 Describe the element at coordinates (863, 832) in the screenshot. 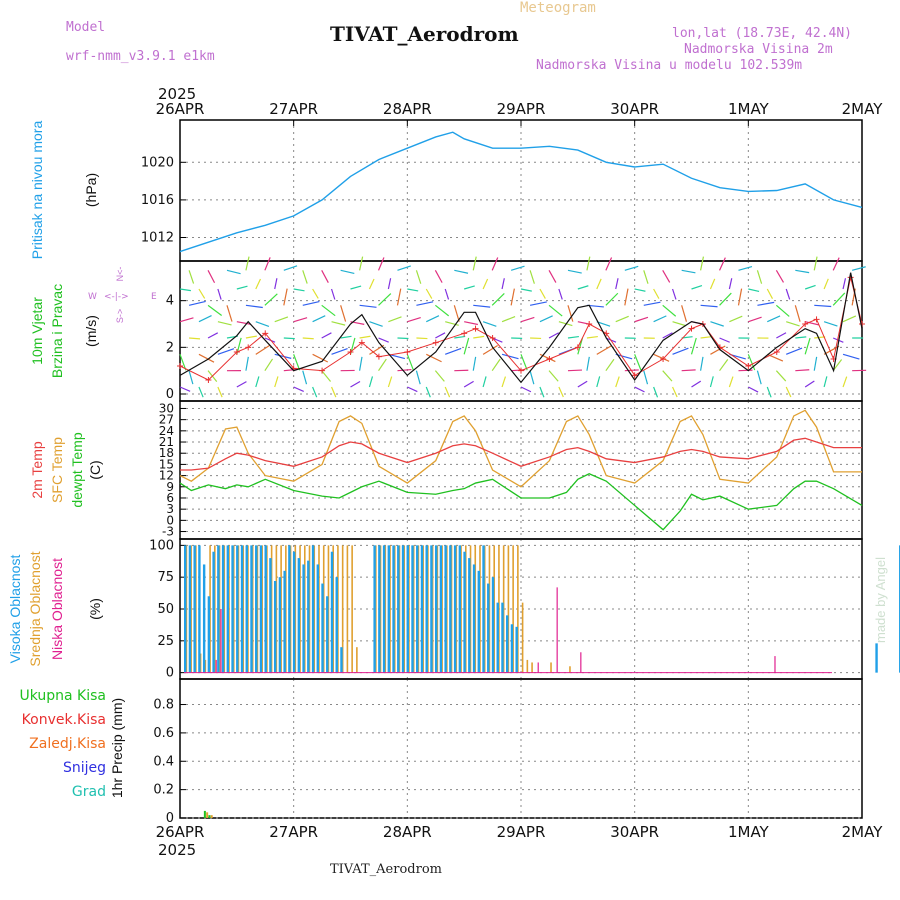

I see `xtick-bottom: 2MAY` at that location.